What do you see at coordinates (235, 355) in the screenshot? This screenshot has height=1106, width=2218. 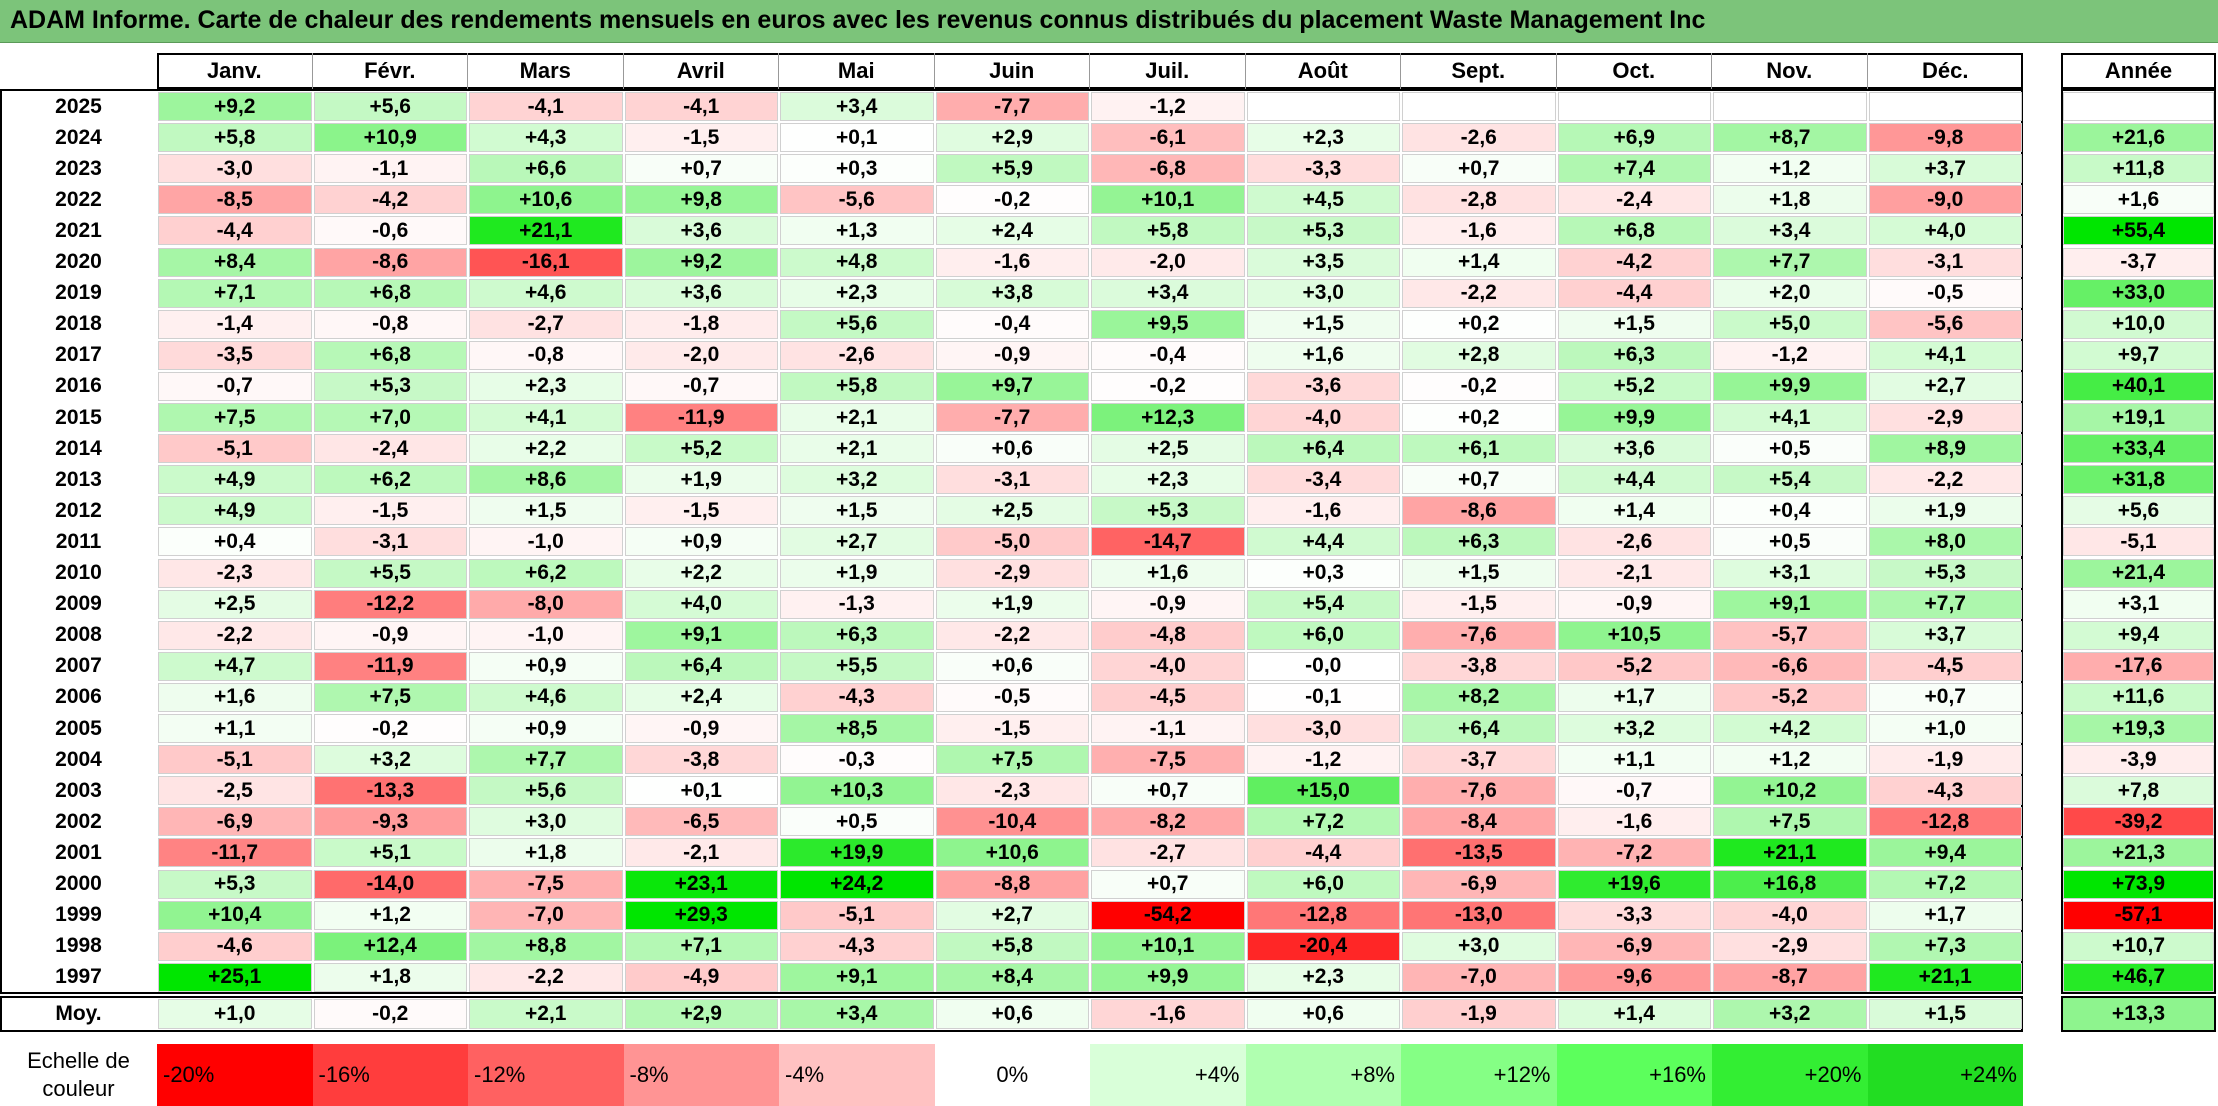 I see `heatmap-cell: -3,5` at bounding box center [235, 355].